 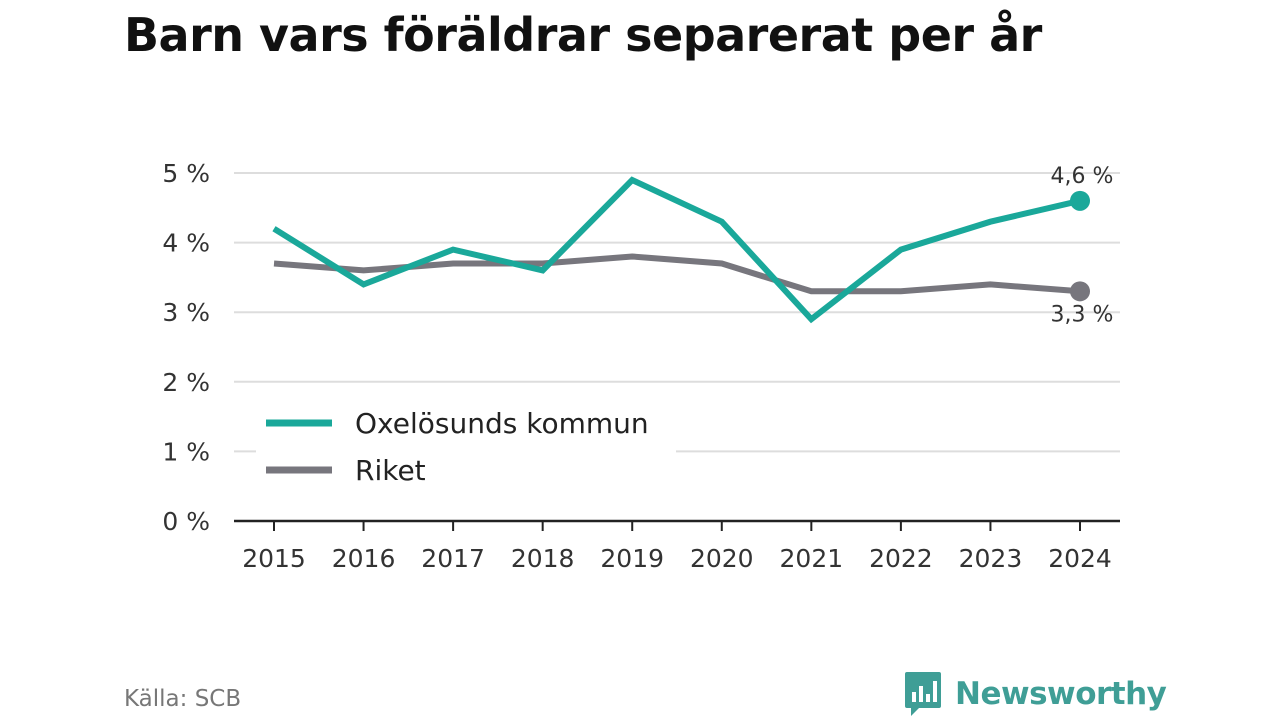 What do you see at coordinates (812, 558) in the screenshot?
I see `x-tick-label: 2021` at bounding box center [812, 558].